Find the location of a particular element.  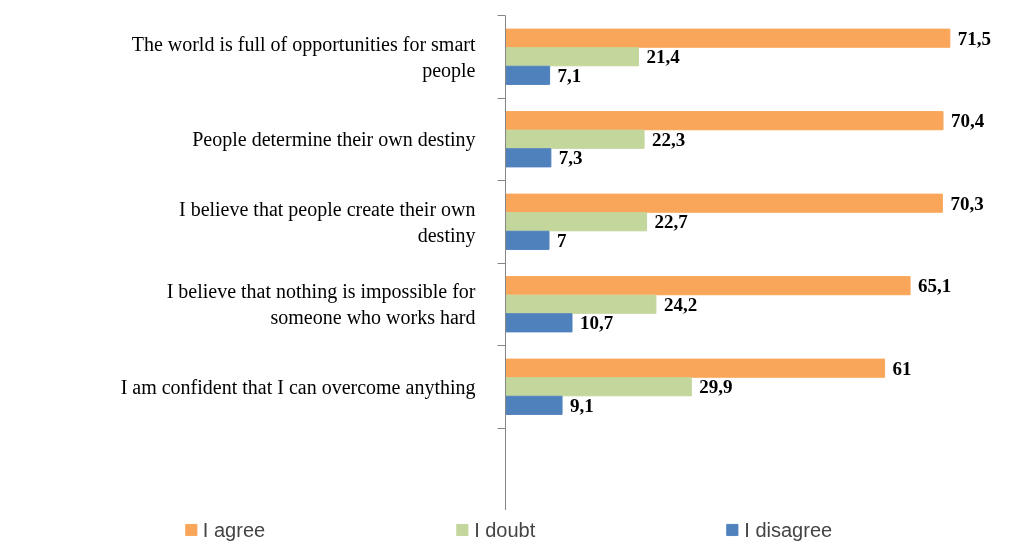

legend-label: I disagree is located at coordinates (788, 529).